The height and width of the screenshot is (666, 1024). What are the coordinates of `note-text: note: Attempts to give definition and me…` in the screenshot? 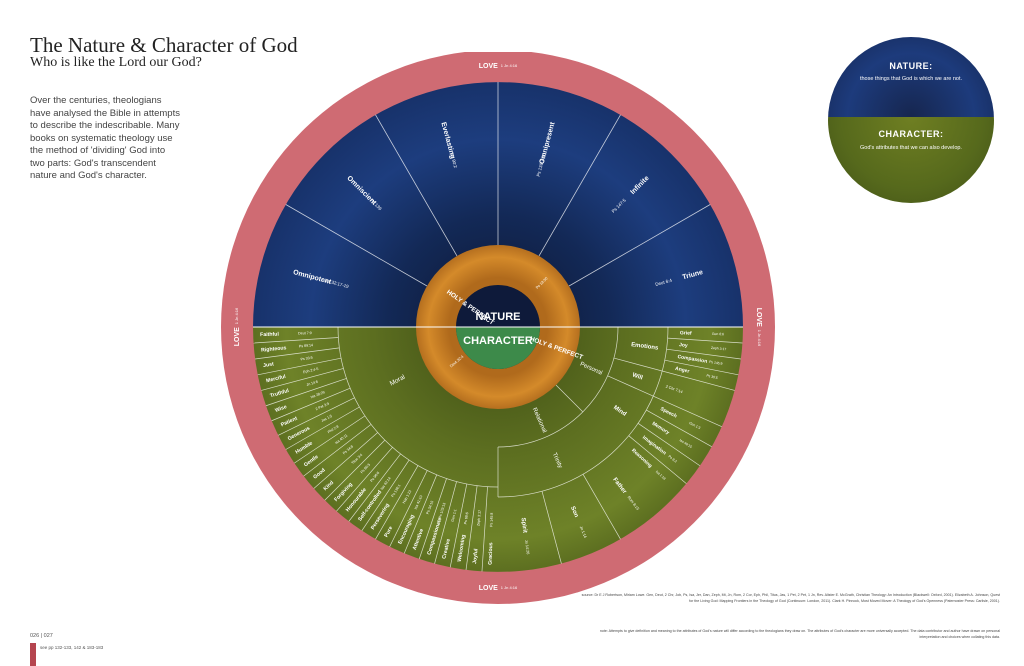 It's located at (799, 634).